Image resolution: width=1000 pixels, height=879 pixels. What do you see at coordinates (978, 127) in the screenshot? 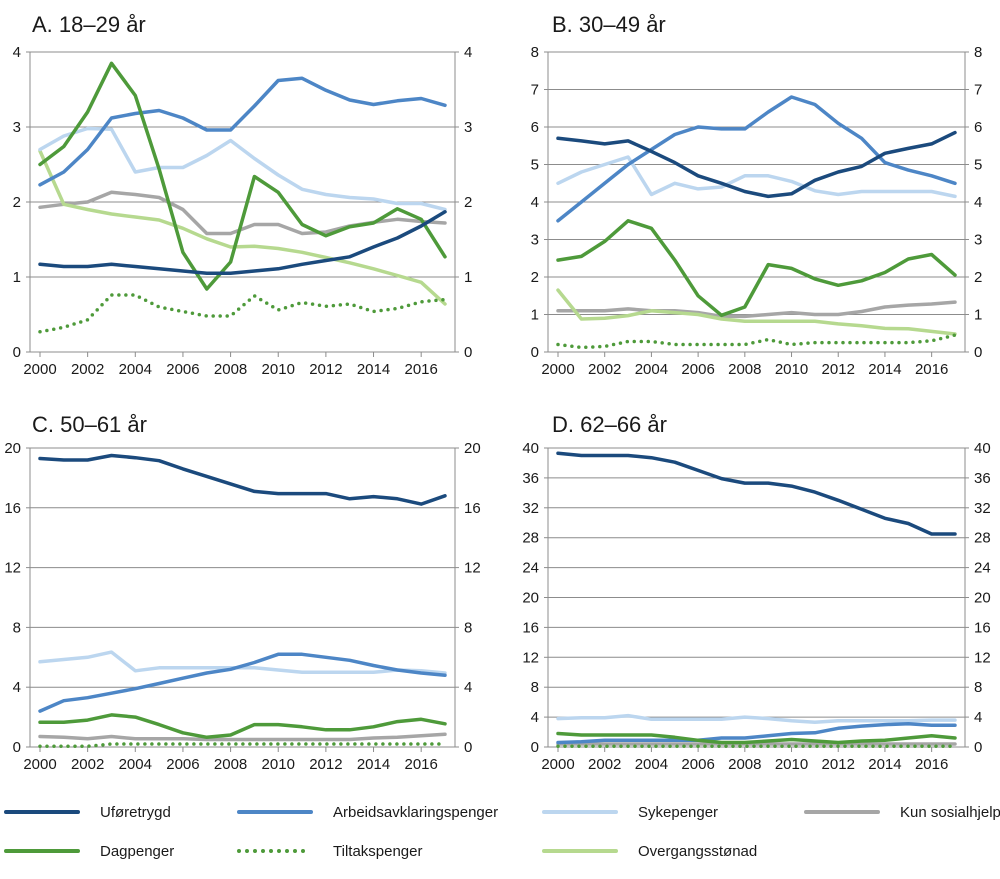
I see `y2-tick-label: 6` at bounding box center [978, 127].